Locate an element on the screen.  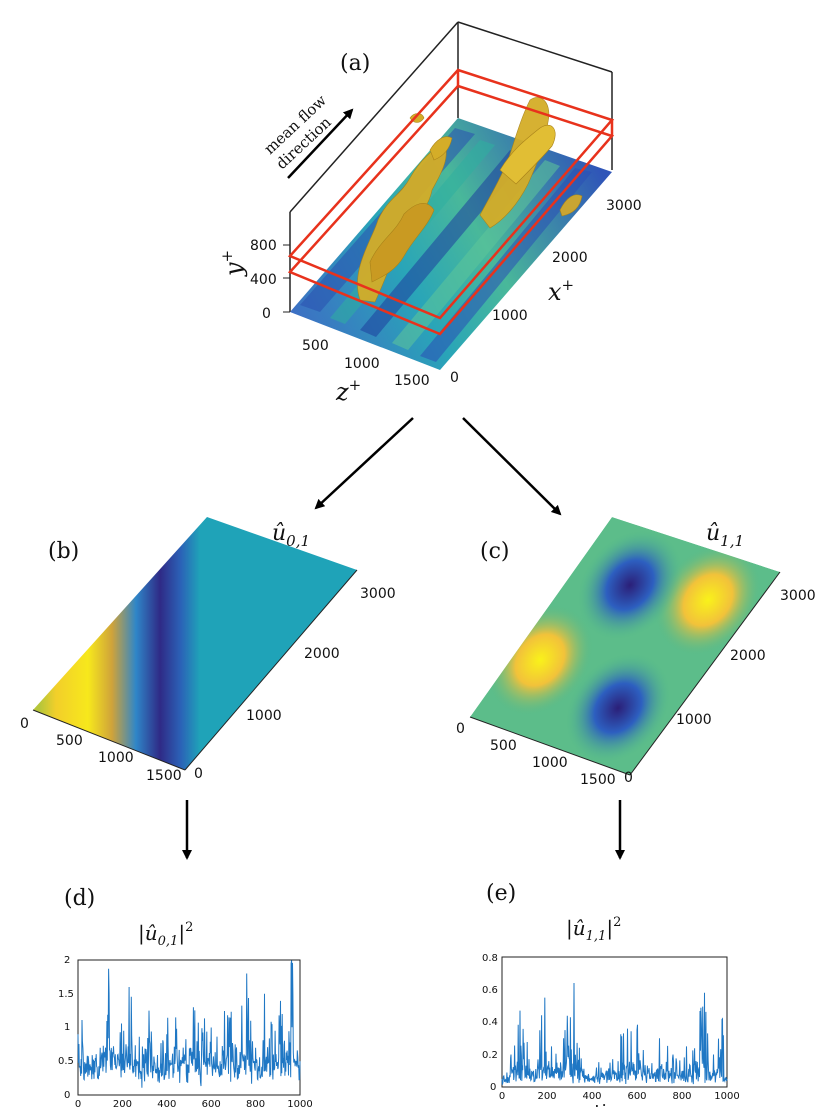
panel-d-series is located at coordinates (189, 1024).